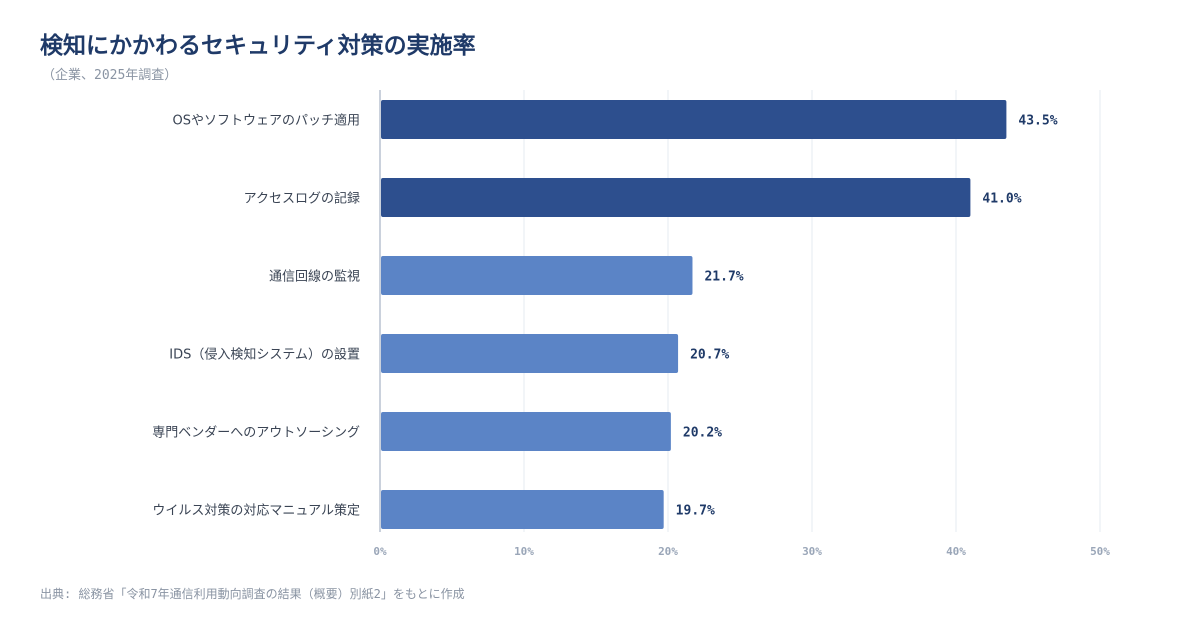 The image size is (1200, 620). I want to click on x-tick-label: 0%, so click(380, 551).